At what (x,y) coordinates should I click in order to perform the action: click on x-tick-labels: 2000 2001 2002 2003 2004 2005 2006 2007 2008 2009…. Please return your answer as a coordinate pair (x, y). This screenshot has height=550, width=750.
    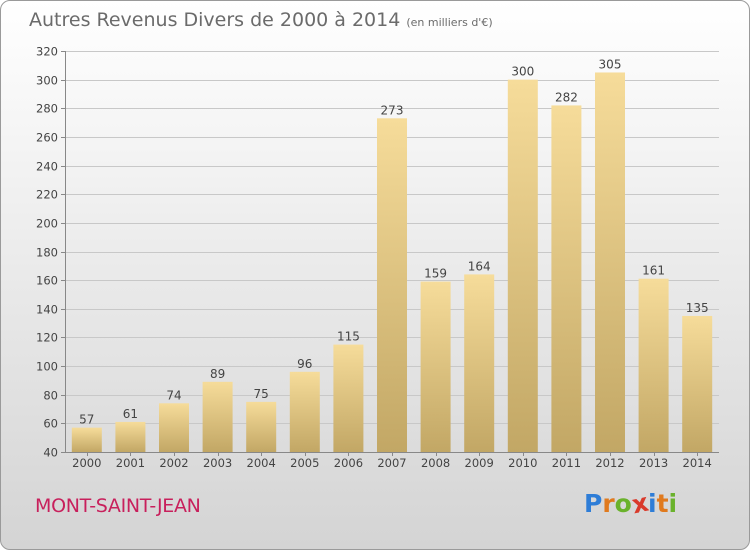
    Looking at the image, I should click on (392, 463).